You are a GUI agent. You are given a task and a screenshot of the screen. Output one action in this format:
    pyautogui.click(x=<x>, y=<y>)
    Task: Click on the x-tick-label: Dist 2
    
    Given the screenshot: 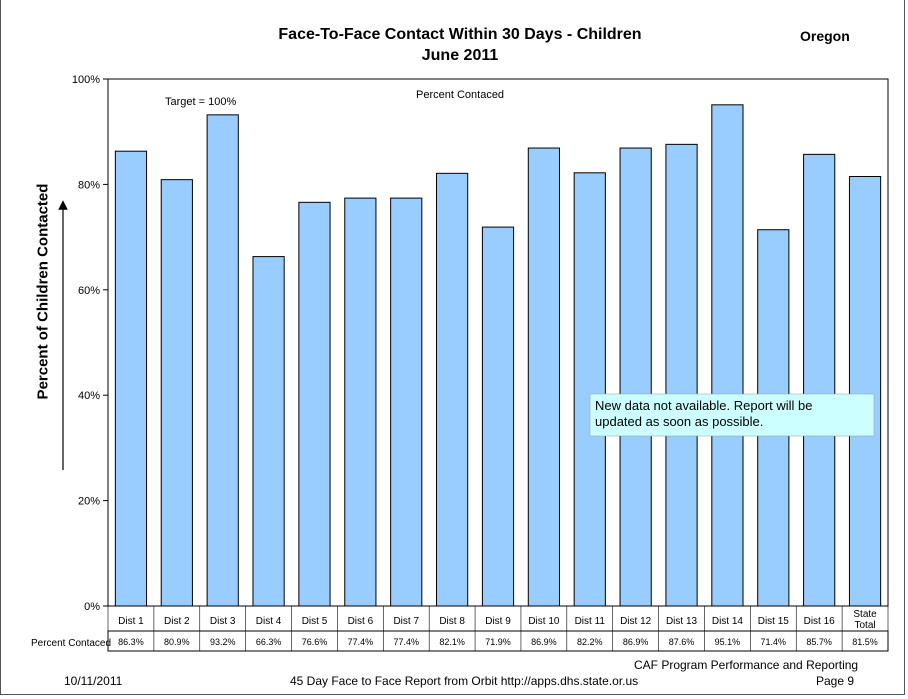 What is the action you would take?
    pyautogui.click(x=177, y=621)
    